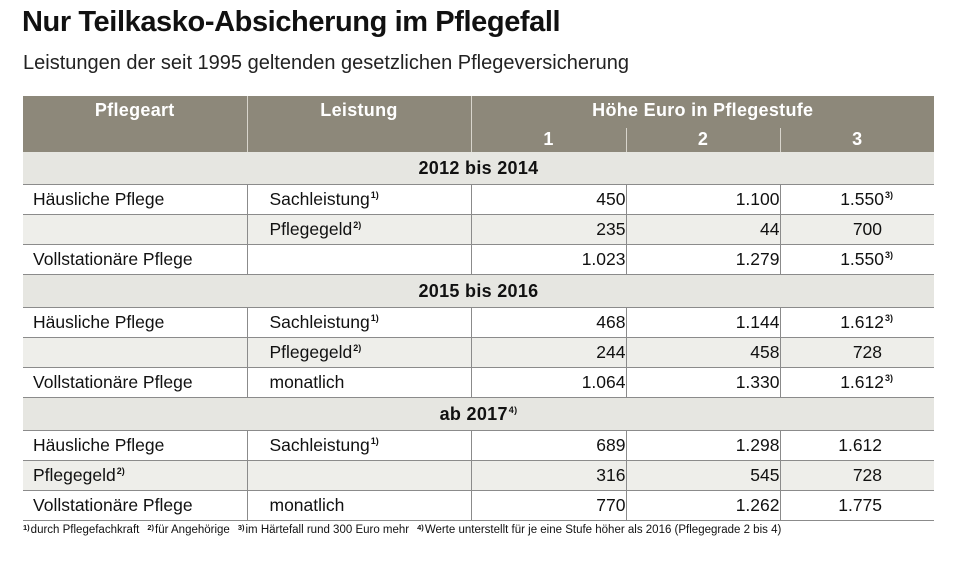  What do you see at coordinates (611, 445) in the screenshot?
I see `cell-stufe-1-text: 689` at bounding box center [611, 445].